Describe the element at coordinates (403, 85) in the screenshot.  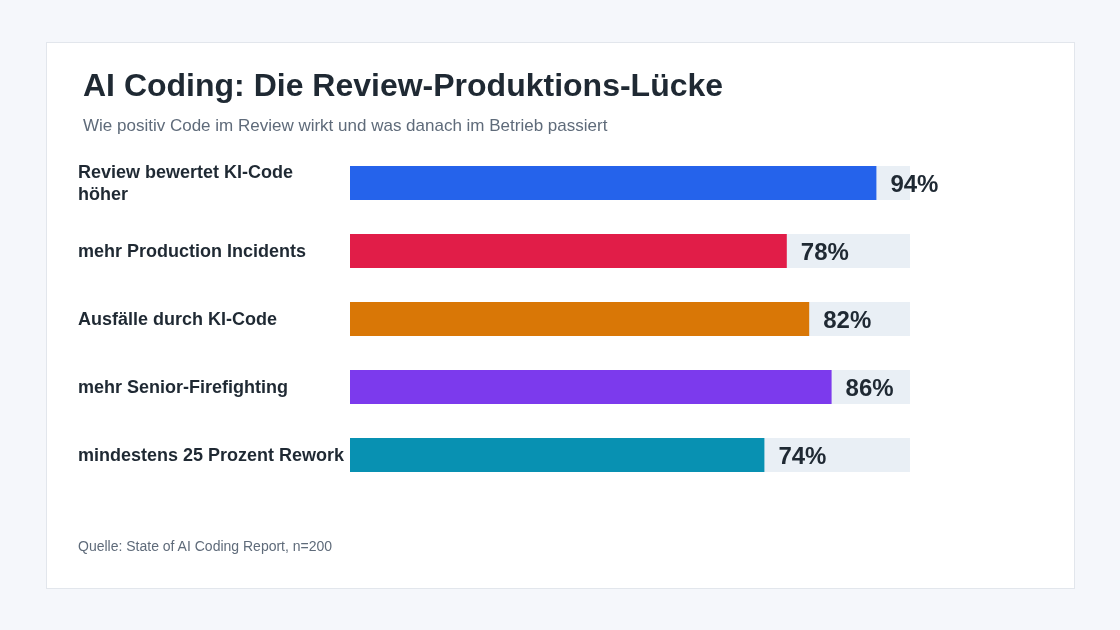
I see `chart-title: AI Coding: Die Review-Produktions-Lücke` at that location.